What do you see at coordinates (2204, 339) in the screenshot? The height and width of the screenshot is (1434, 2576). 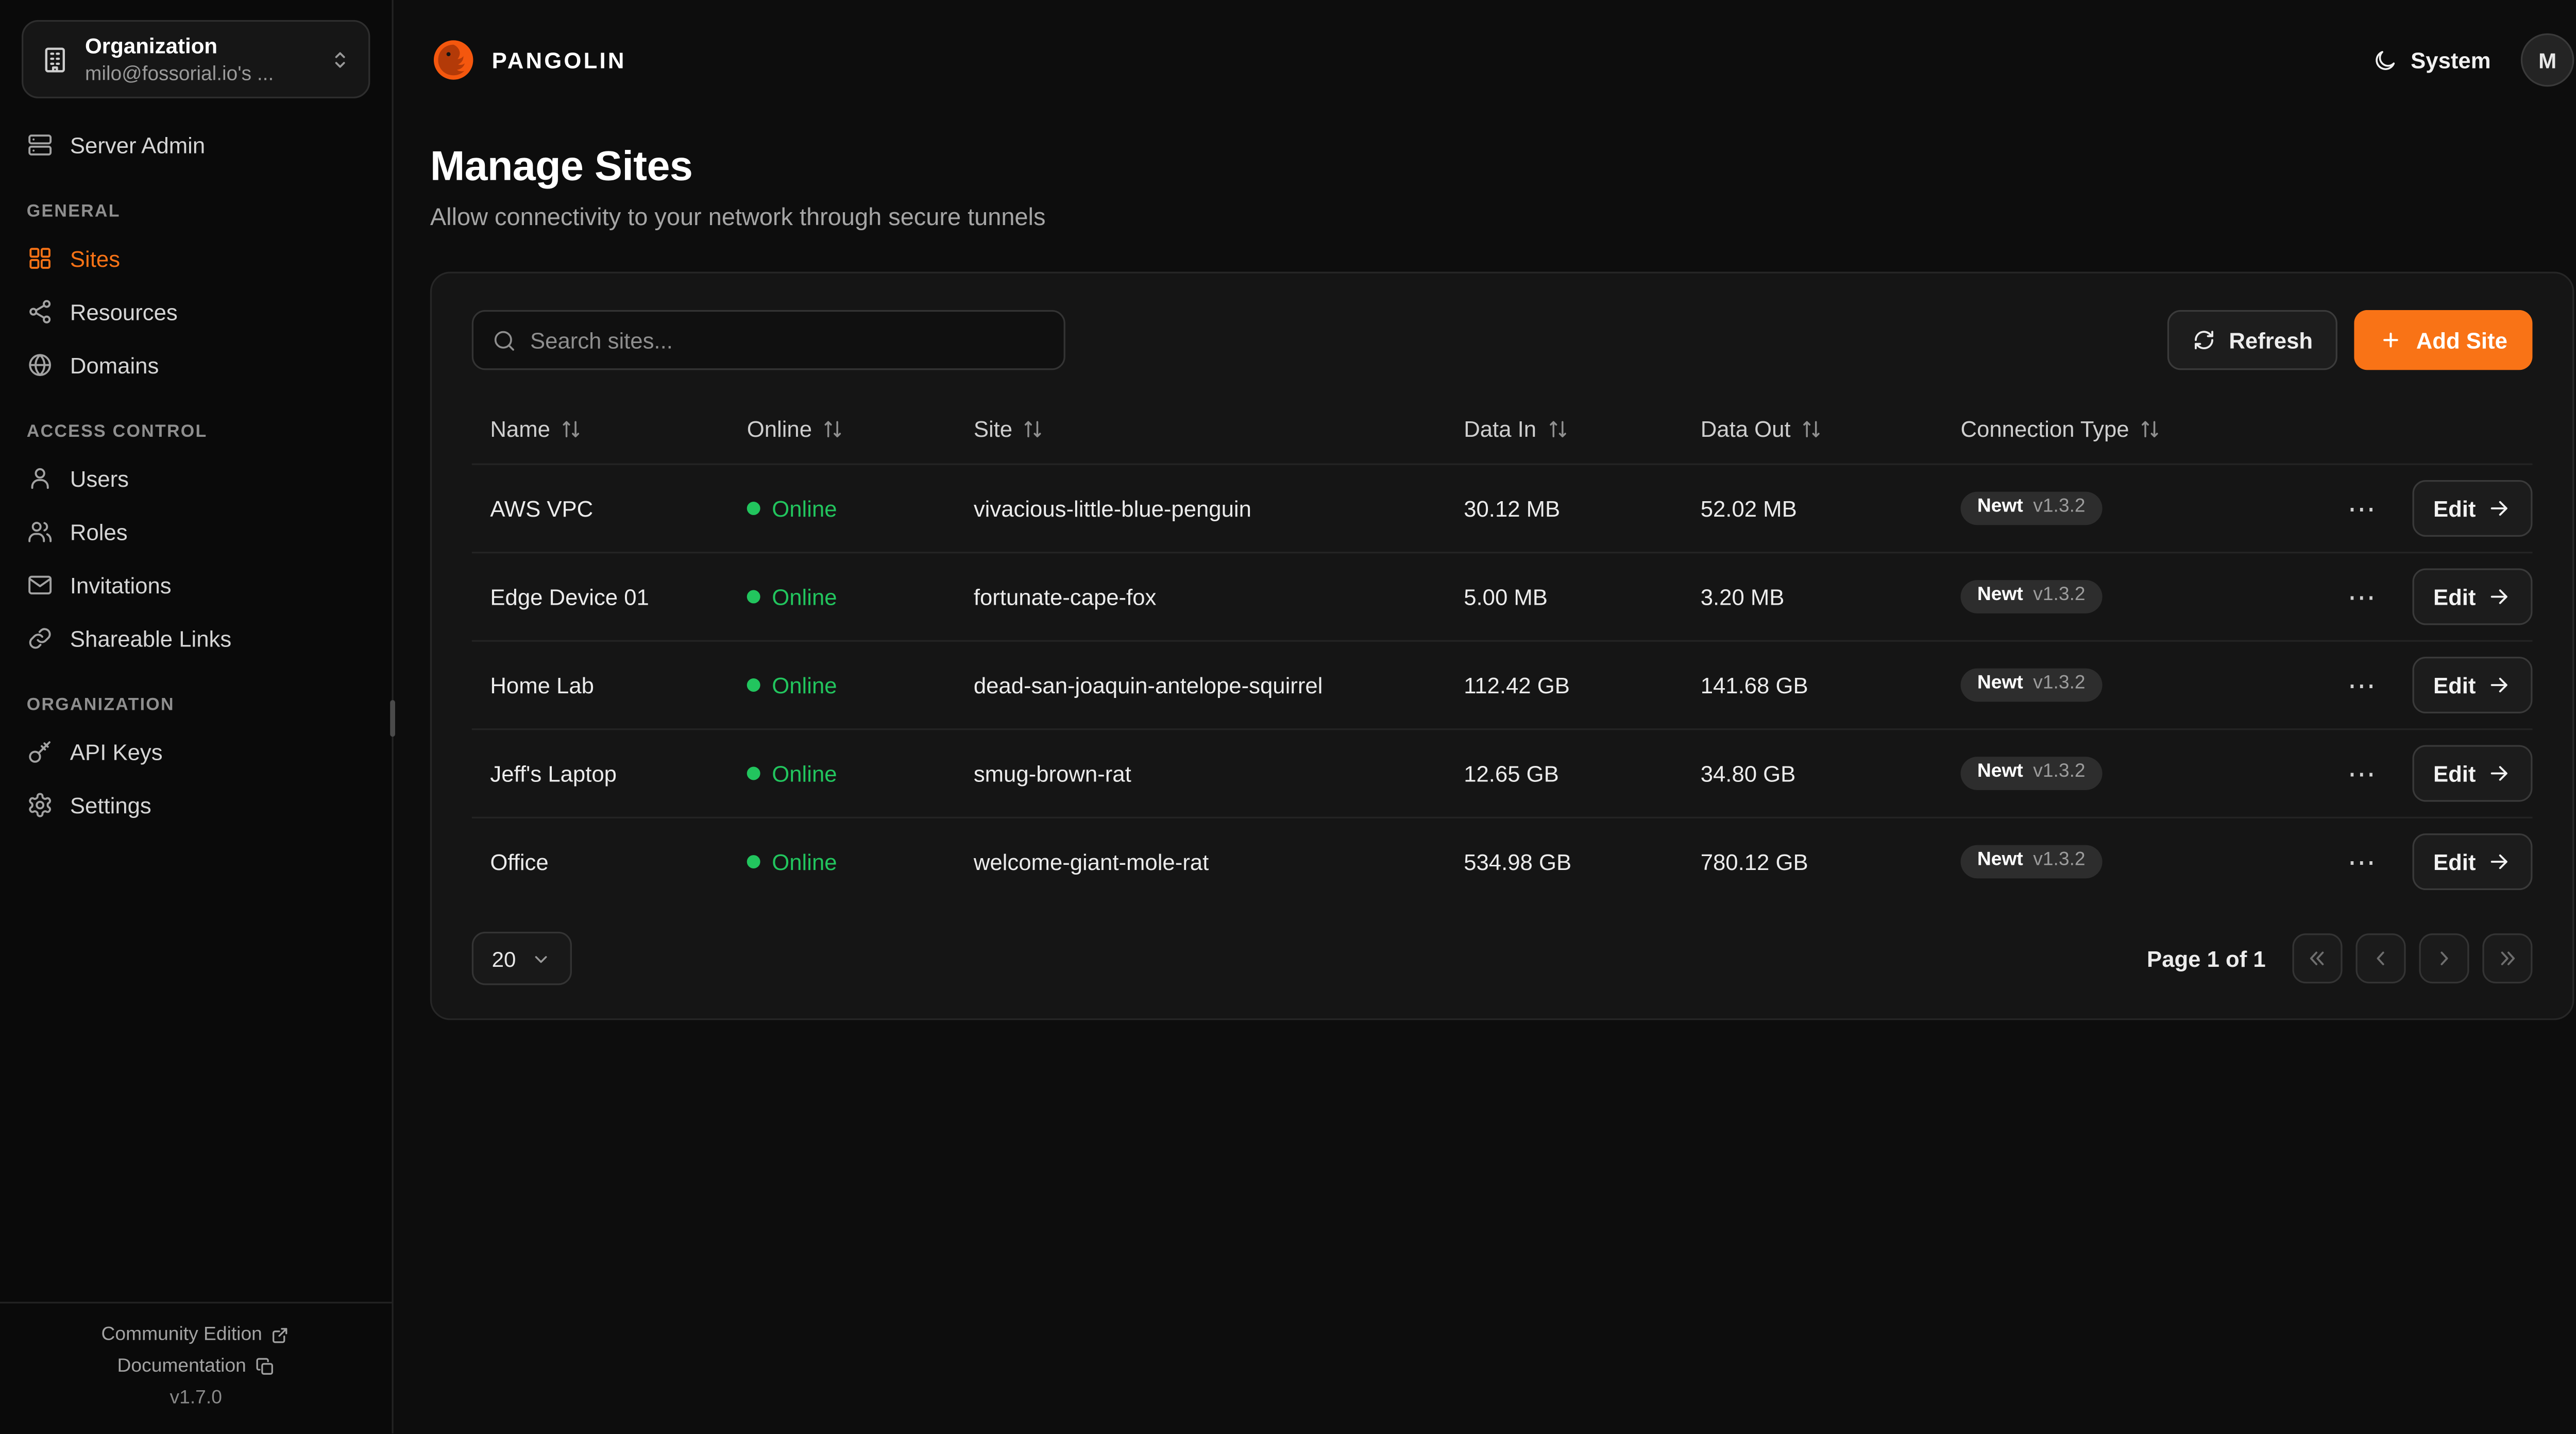 I see `refresh-icon` at bounding box center [2204, 339].